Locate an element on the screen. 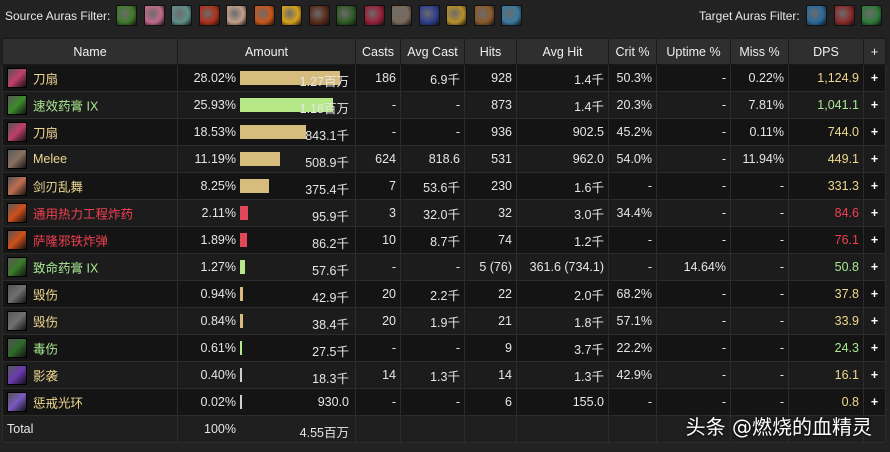 Image resolution: width=890 pixels, height=452 pixels. spell-name-cell: 速效药膏 IX is located at coordinates (90, 105).